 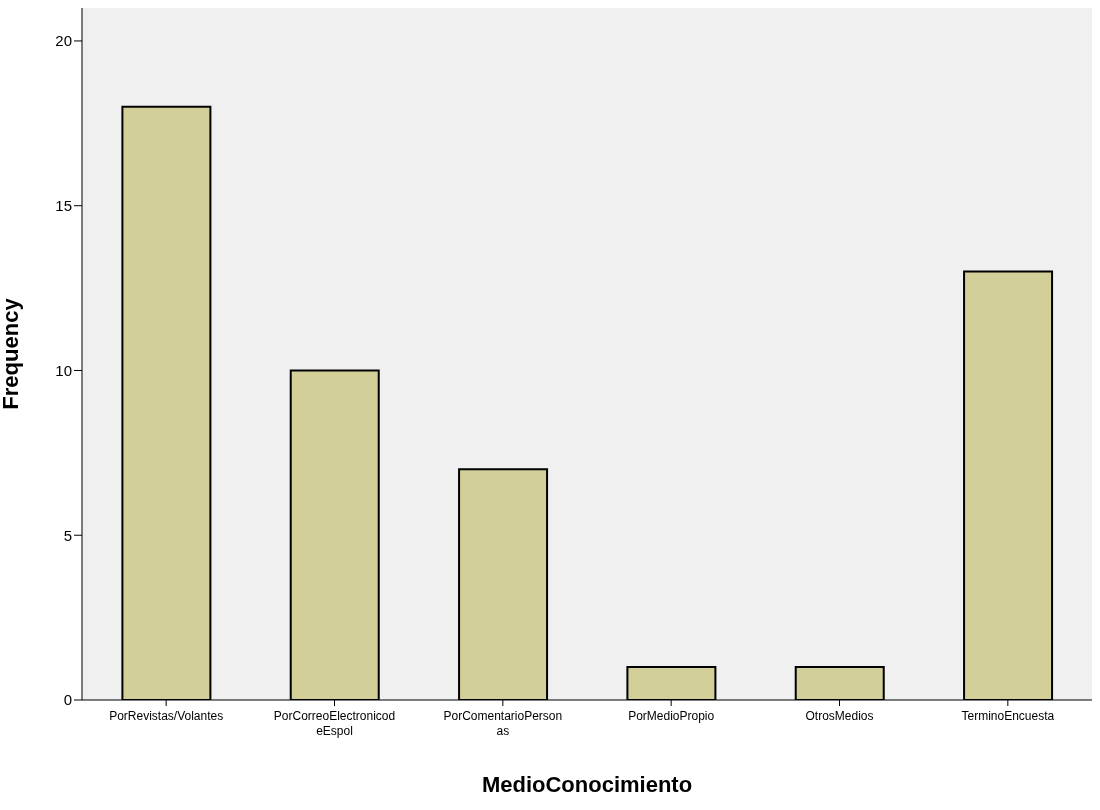 I want to click on y-tick-label: 5, so click(x=67, y=535).